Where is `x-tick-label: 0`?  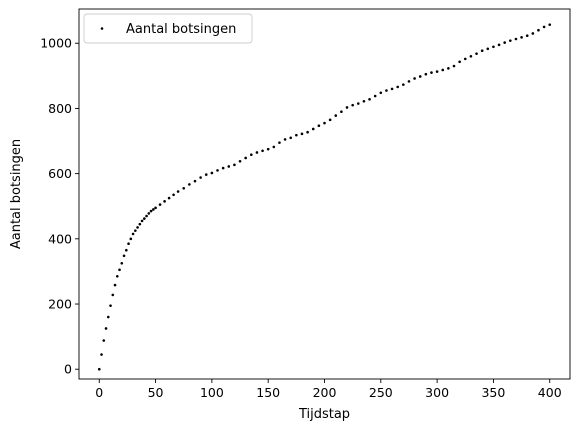
x-tick-label: 0 is located at coordinates (99, 392).